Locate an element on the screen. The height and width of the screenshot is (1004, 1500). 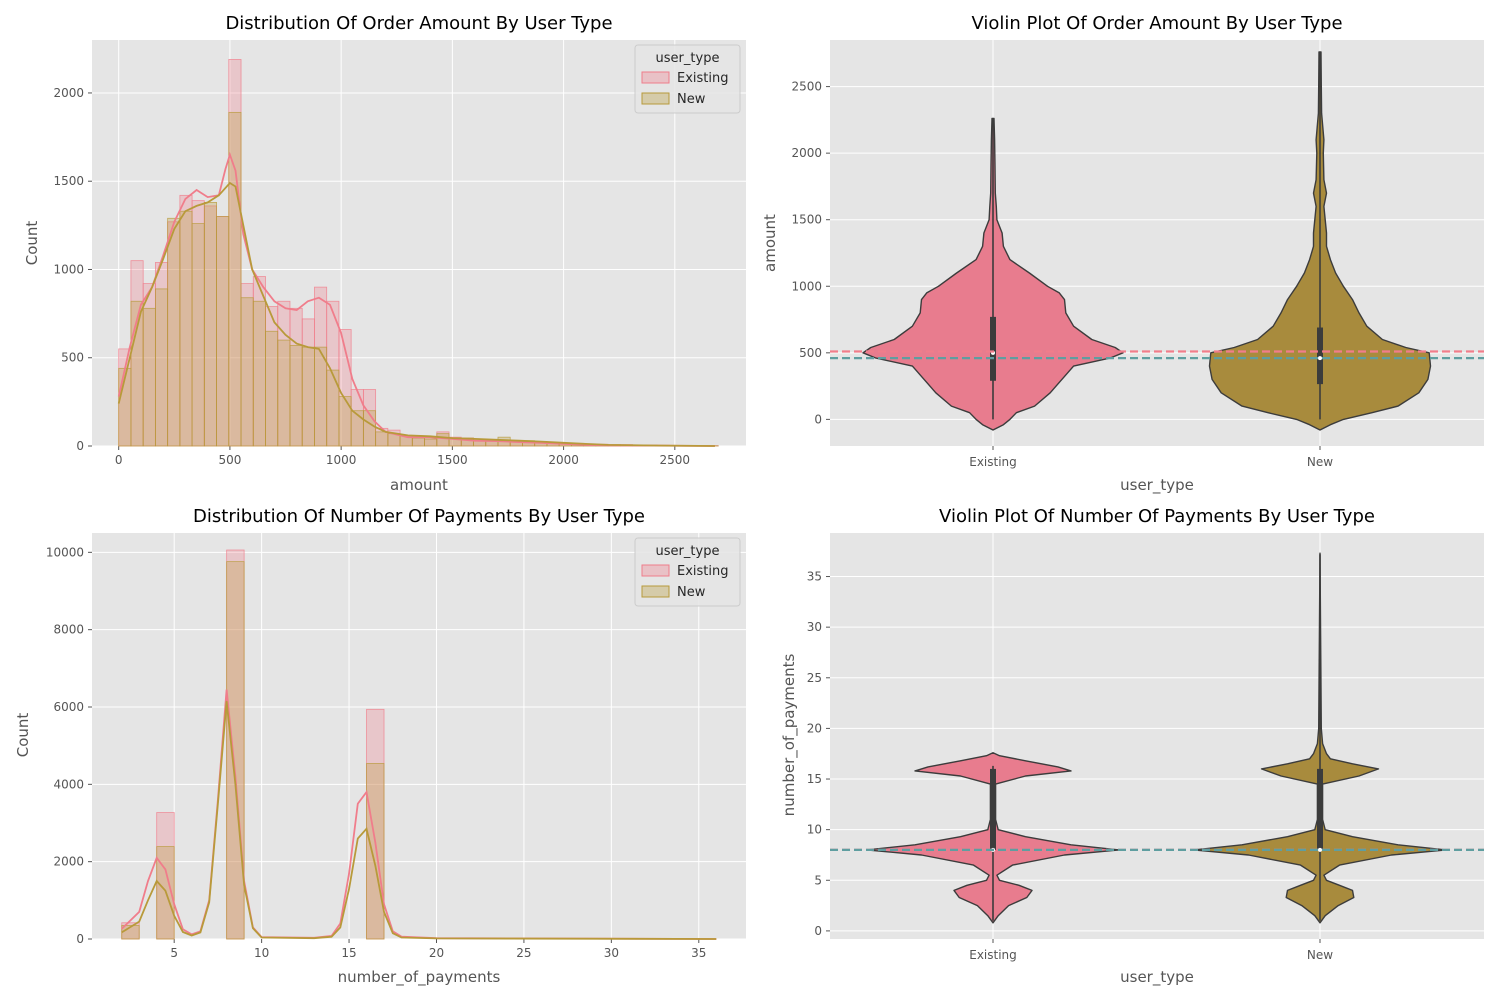
x-tick-label: 10 is located at coordinates (261, 953).